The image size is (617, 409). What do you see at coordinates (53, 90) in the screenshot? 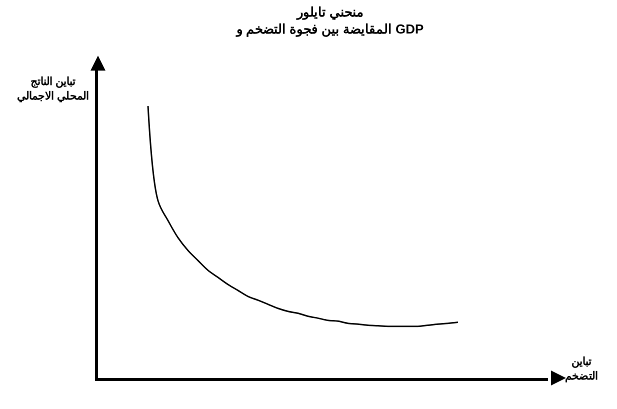
I see `y-axis-title: تباين الناتج المحلي الاجمالي` at bounding box center [53, 90].